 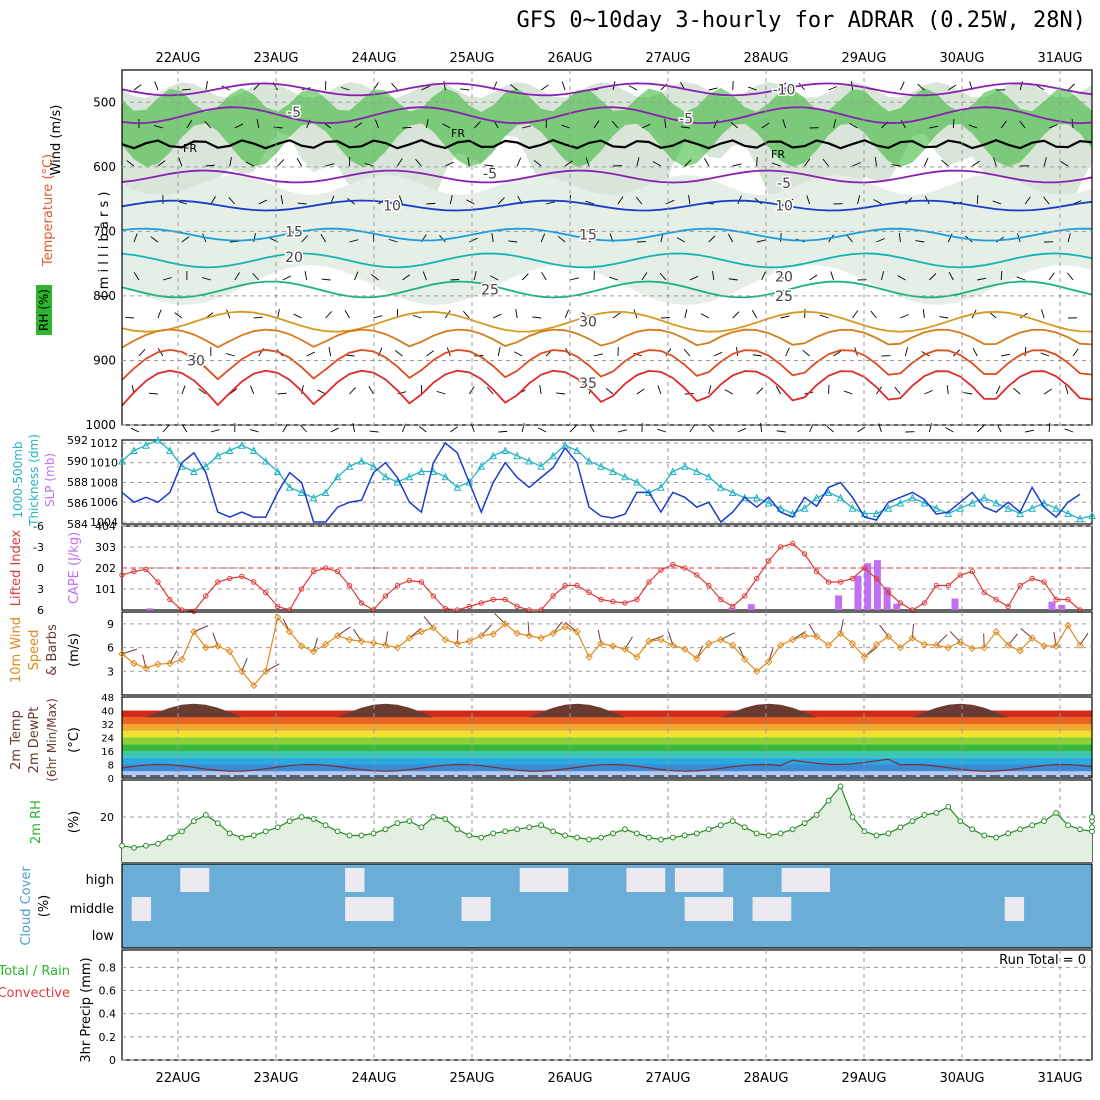 What do you see at coordinates (607, 824) in the screenshot?
I see `rh-fill` at bounding box center [607, 824].